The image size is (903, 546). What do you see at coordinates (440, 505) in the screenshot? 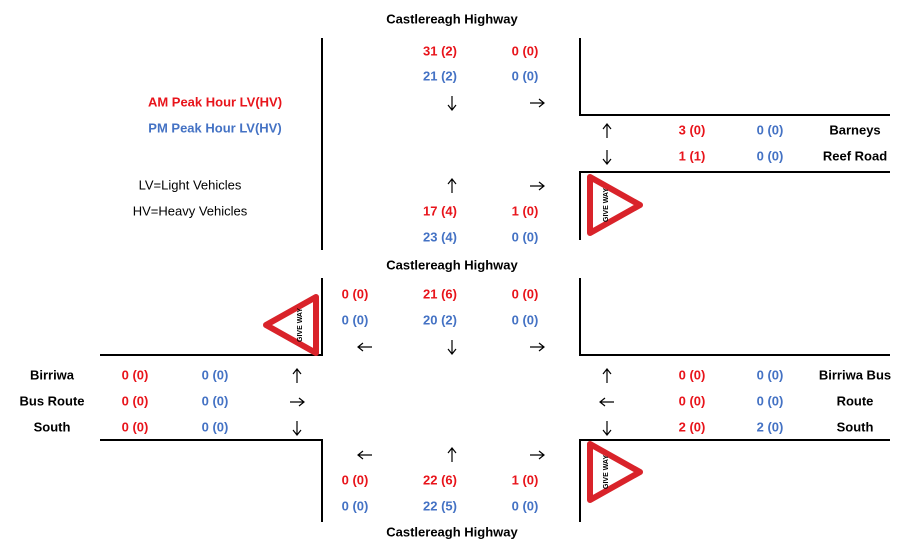
I see `count: 22 (5)` at bounding box center [440, 505].